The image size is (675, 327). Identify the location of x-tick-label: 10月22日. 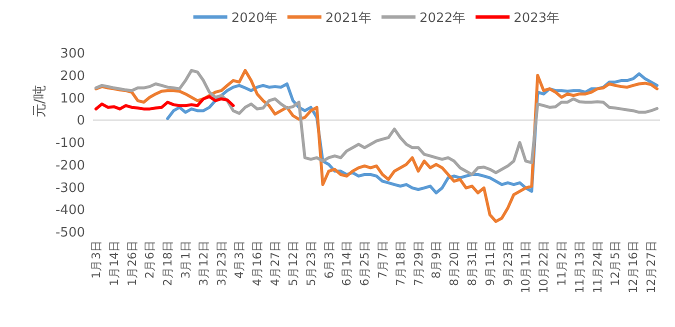
(543, 267).